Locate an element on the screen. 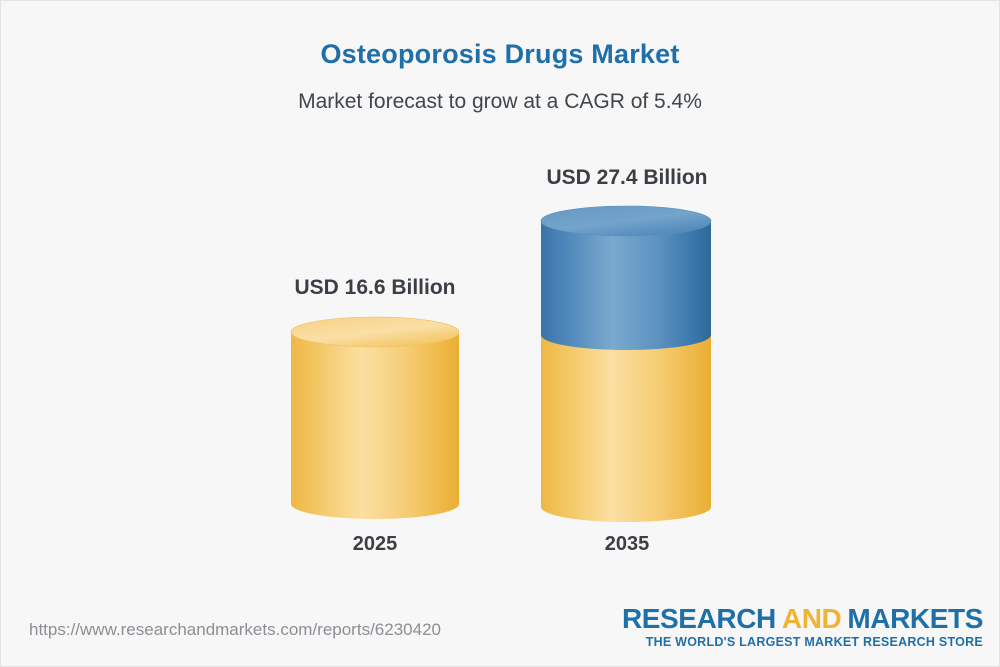  page-title: Osteoporosis Drugs Market is located at coordinates (500, 54).